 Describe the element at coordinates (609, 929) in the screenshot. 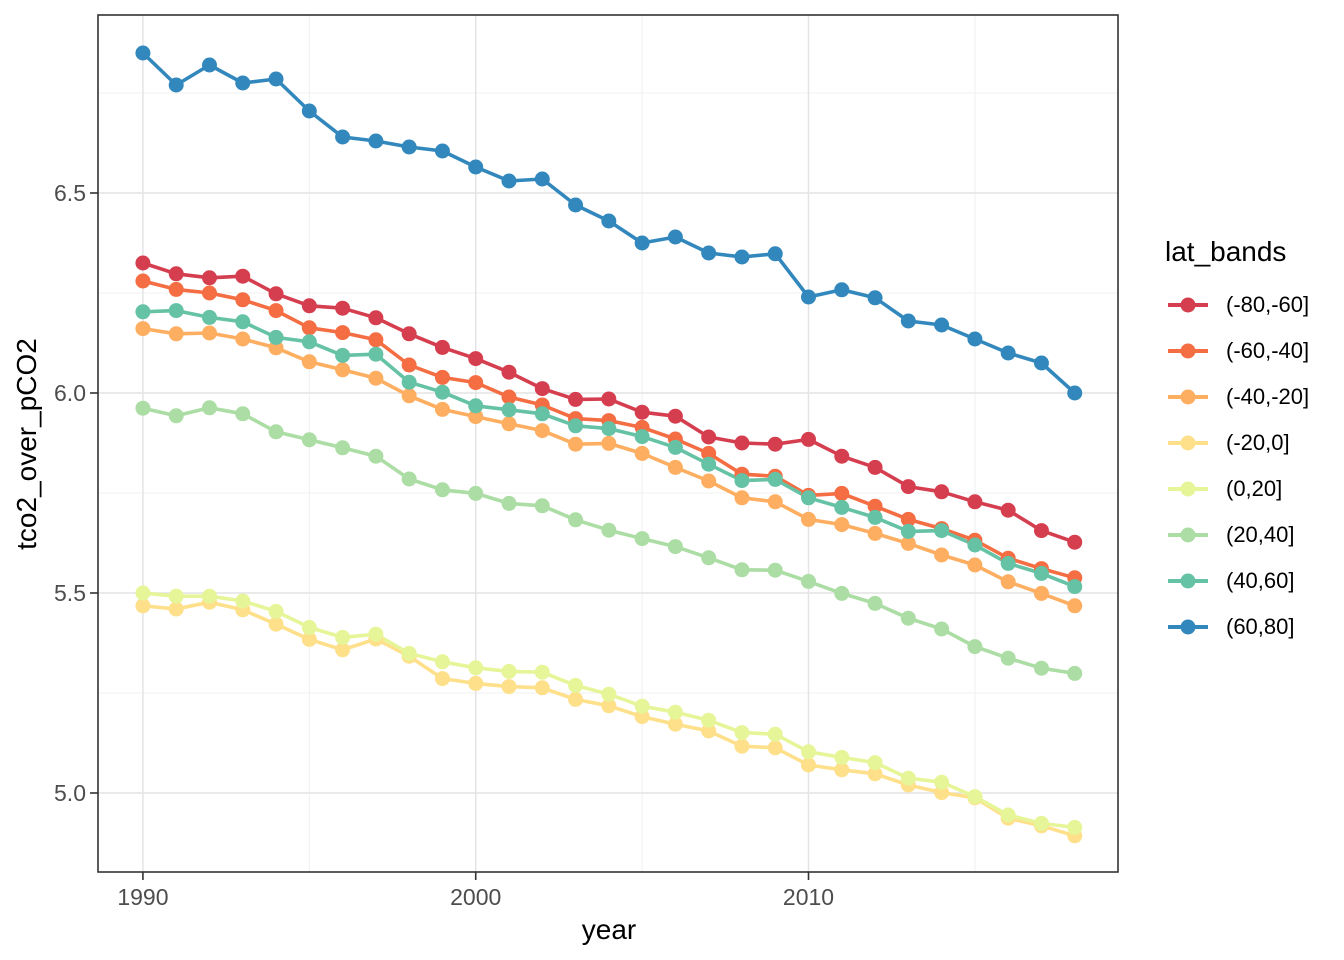

I see `x-axis-title: year` at that location.